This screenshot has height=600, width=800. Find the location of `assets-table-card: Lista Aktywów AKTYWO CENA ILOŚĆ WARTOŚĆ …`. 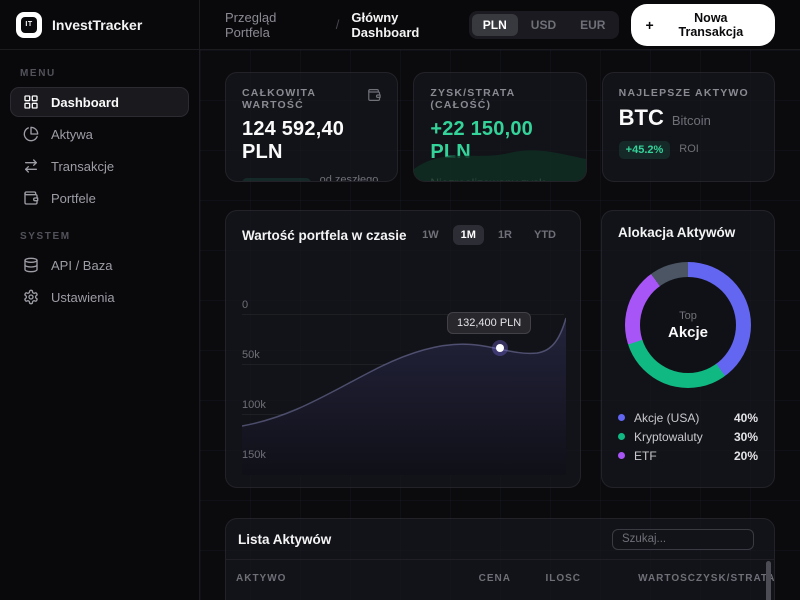

assets-table-card: Lista Aktywów AKTYWO CENA ILOŚĆ WARTOŚĆ … is located at coordinates (500, 559).